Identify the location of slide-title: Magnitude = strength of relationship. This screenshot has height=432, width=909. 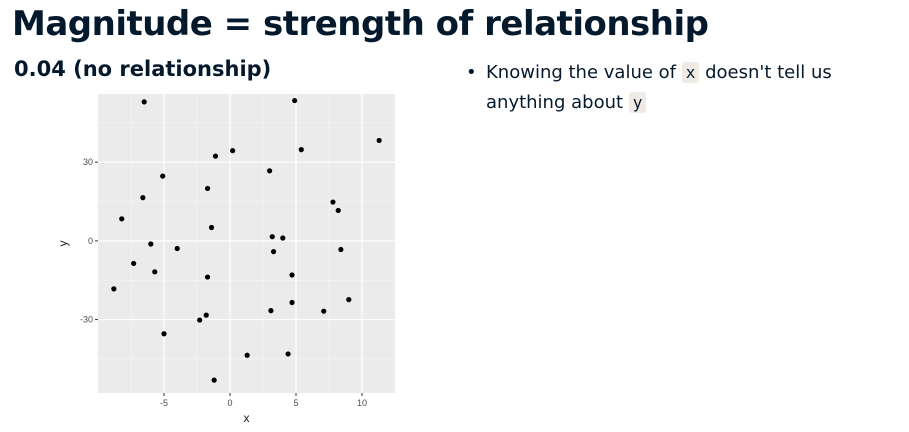
(360, 24).